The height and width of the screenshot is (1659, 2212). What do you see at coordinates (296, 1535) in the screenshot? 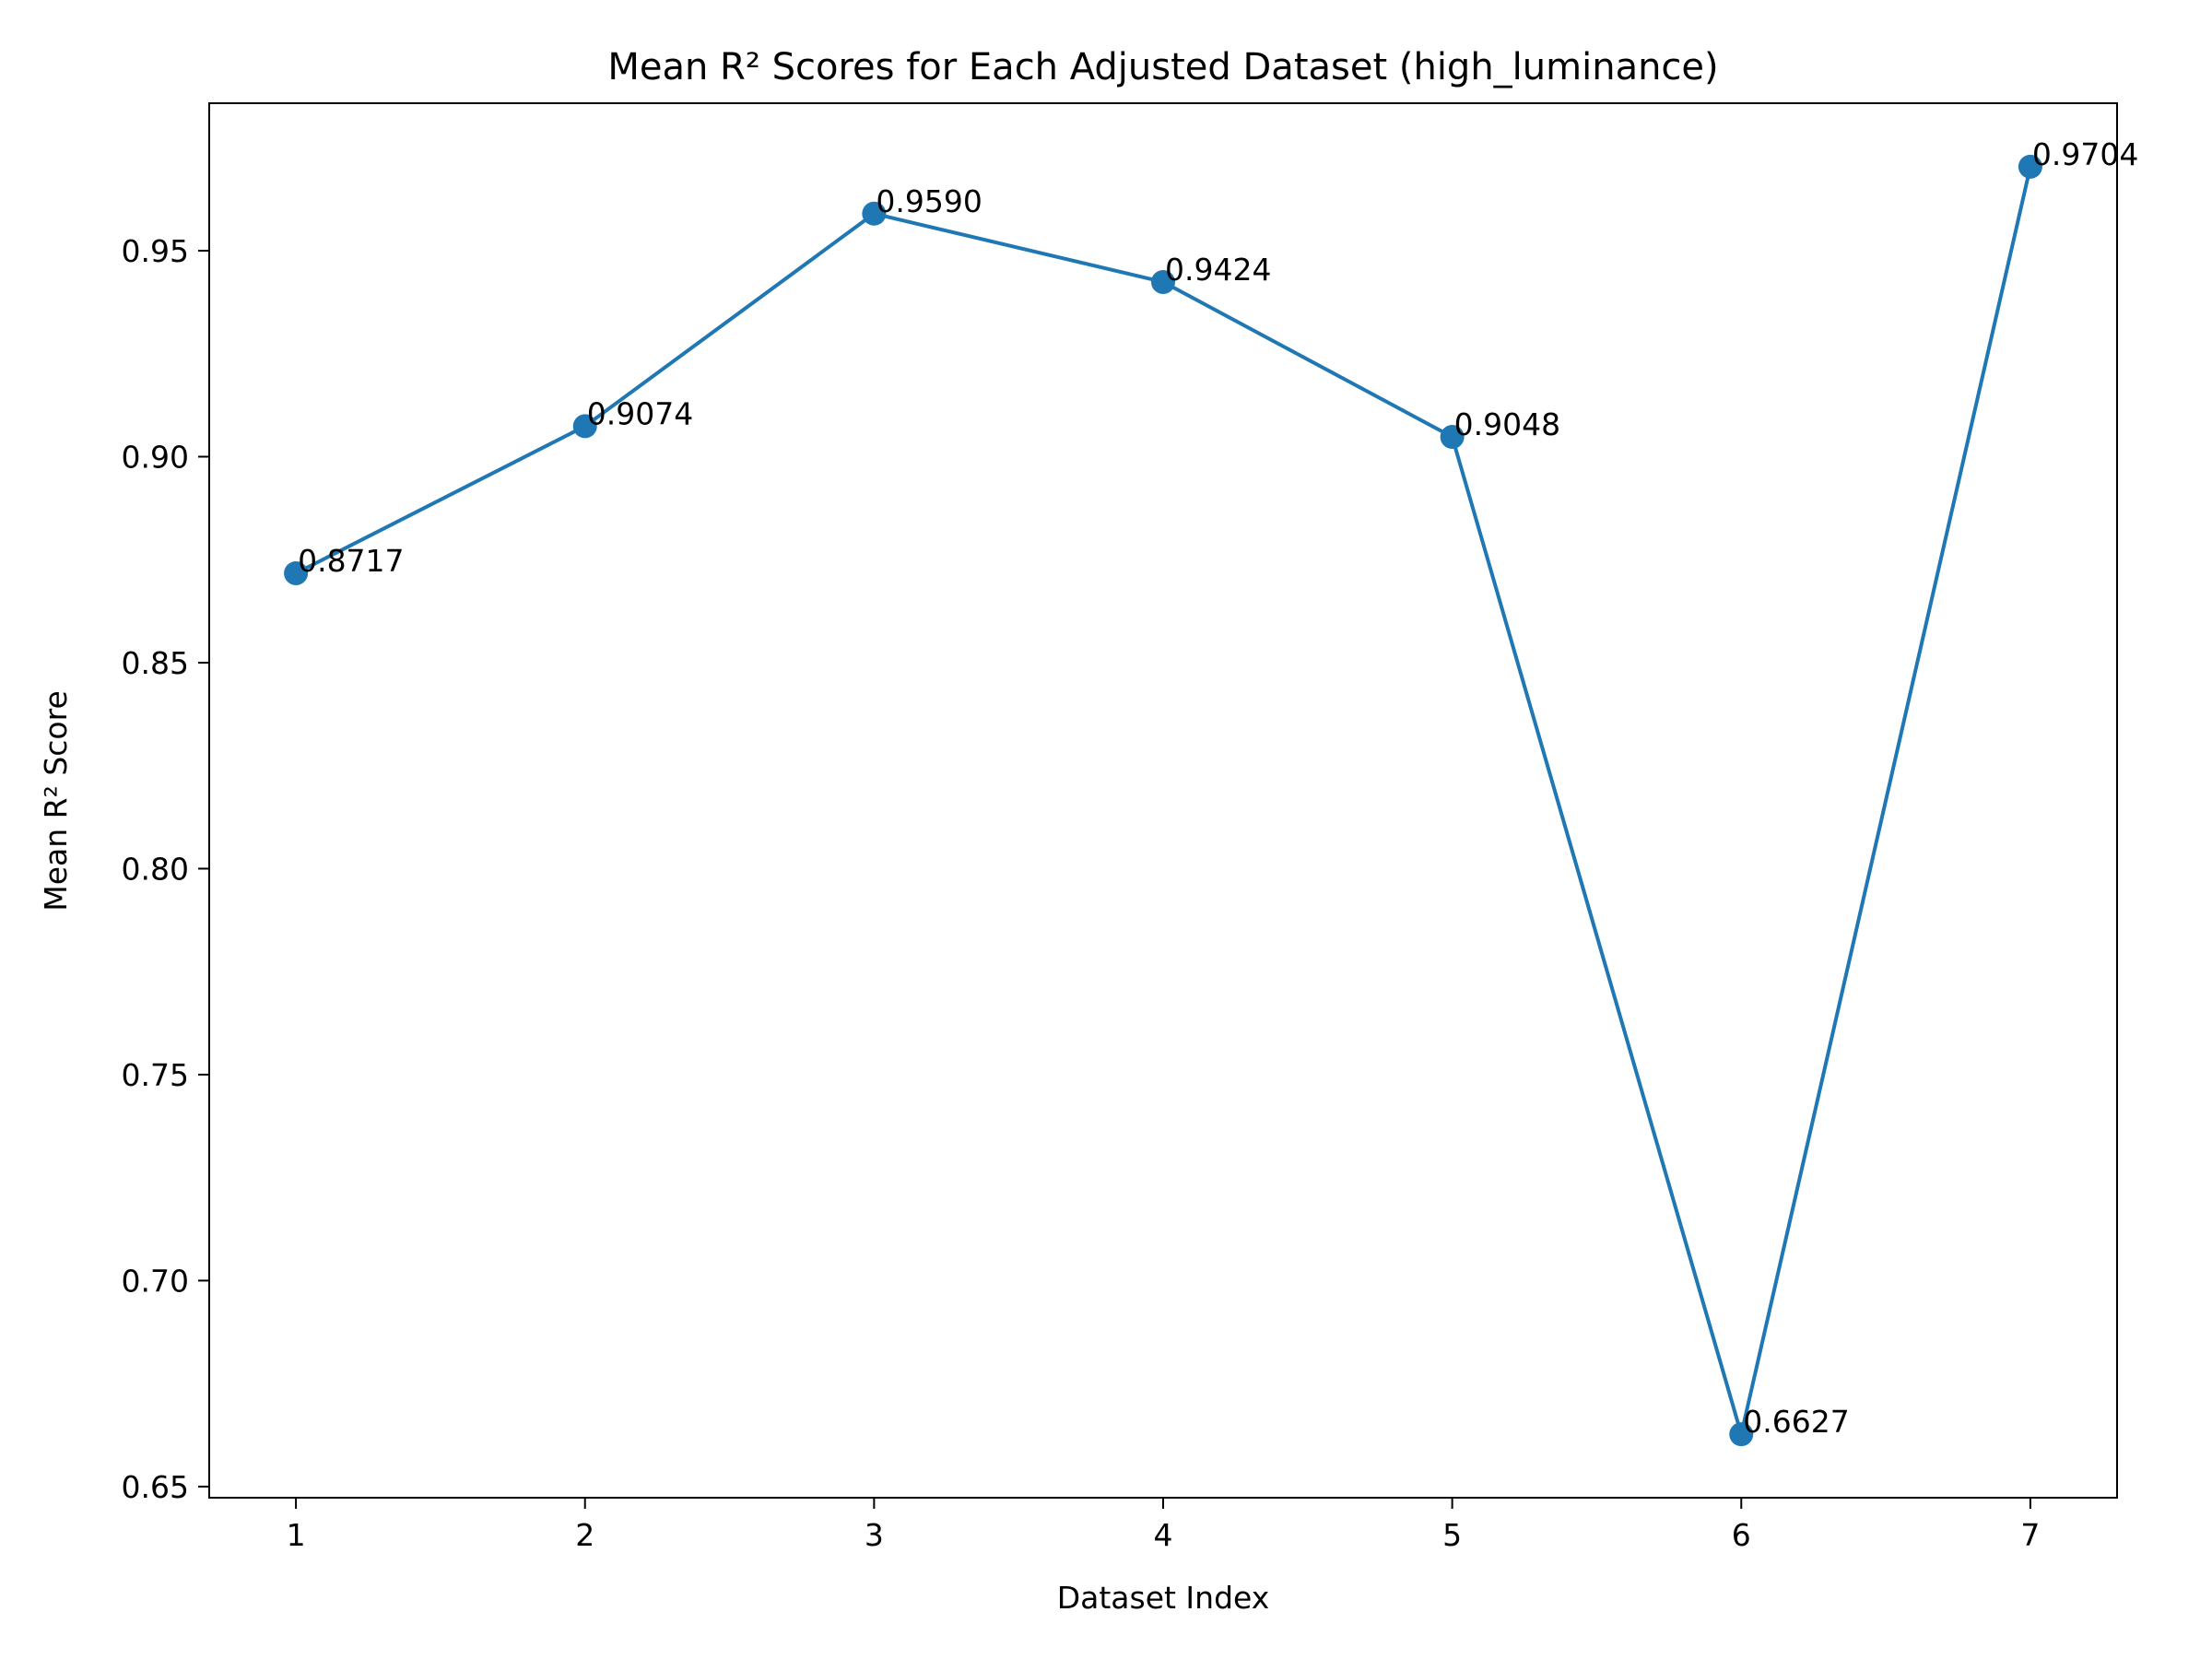
I see `x-tick-label: 1` at bounding box center [296, 1535].